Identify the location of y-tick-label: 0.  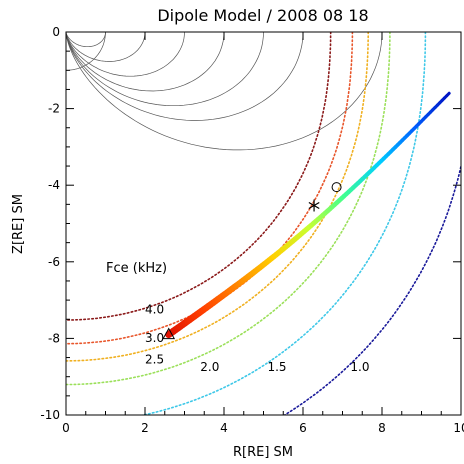
(56, 32).